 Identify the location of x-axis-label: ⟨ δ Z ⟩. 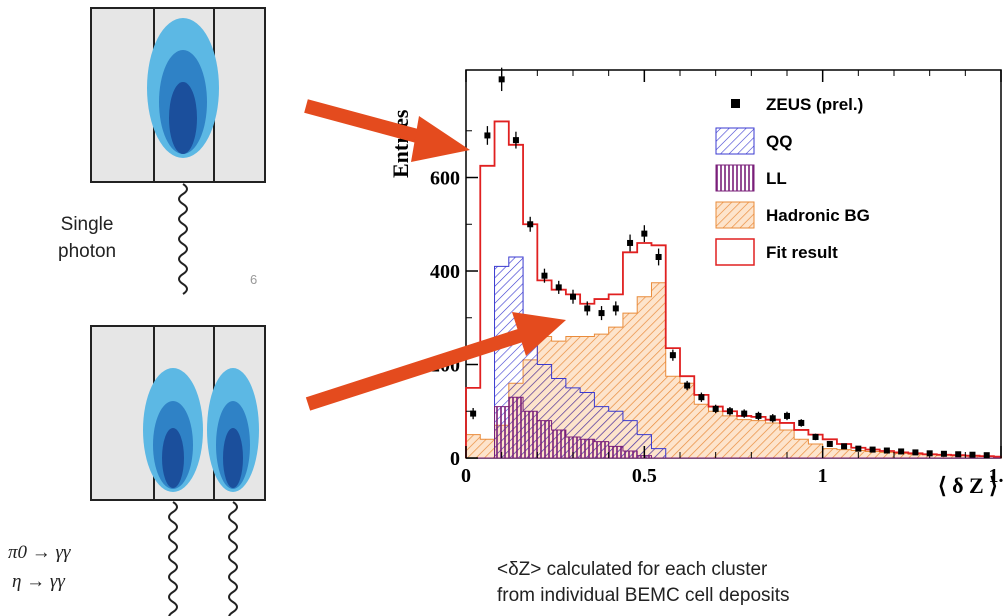
(968, 485).